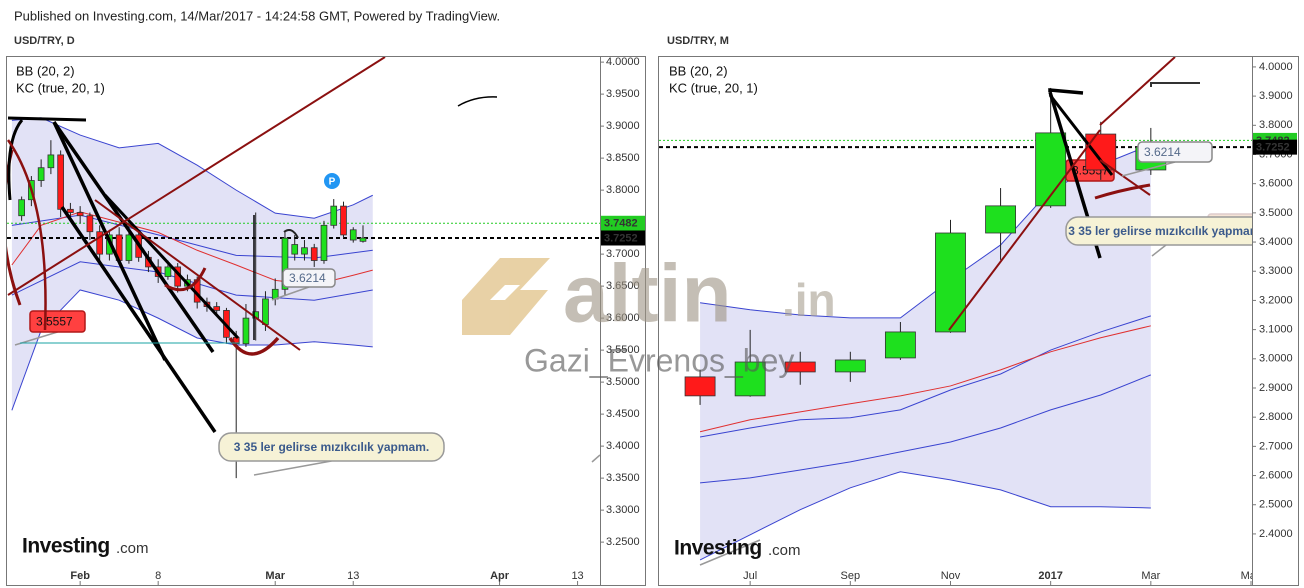 The width and height of the screenshot is (1304, 588). What do you see at coordinates (158, 576) in the screenshot?
I see `x-tick-label: 8` at bounding box center [158, 576].